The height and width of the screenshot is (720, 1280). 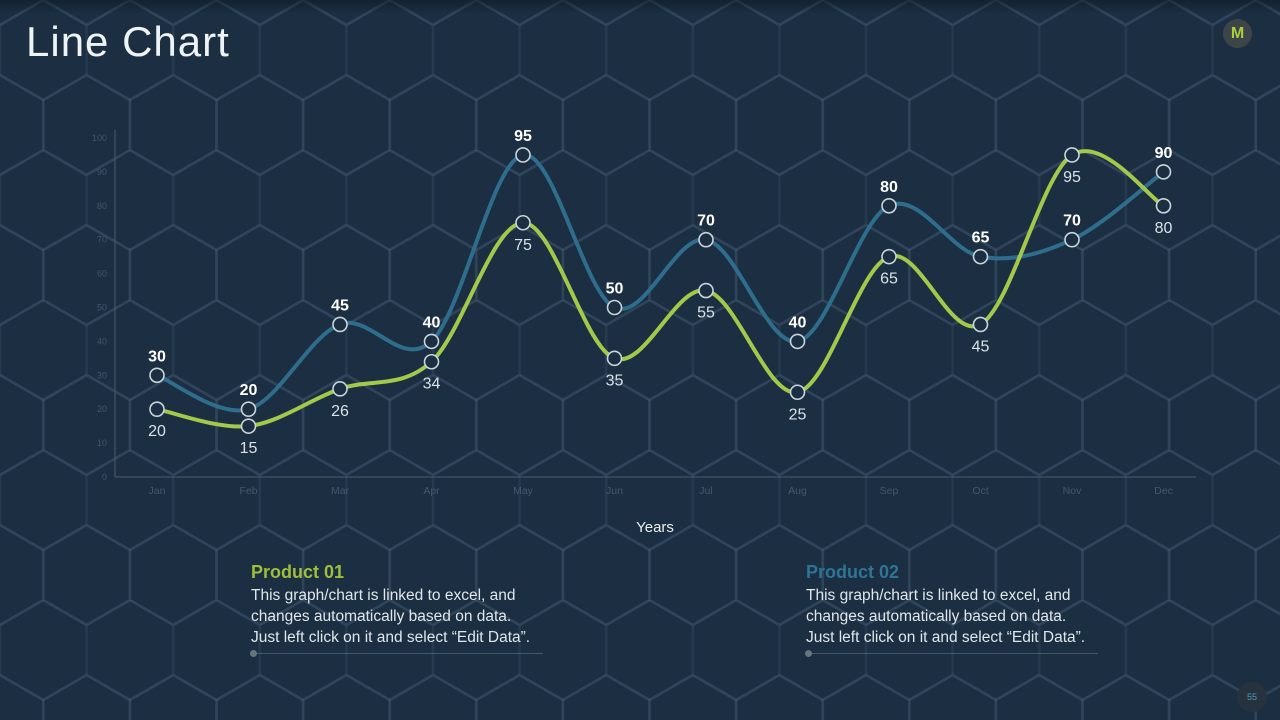 I want to click on page-number: 55, so click(x=1251, y=697).